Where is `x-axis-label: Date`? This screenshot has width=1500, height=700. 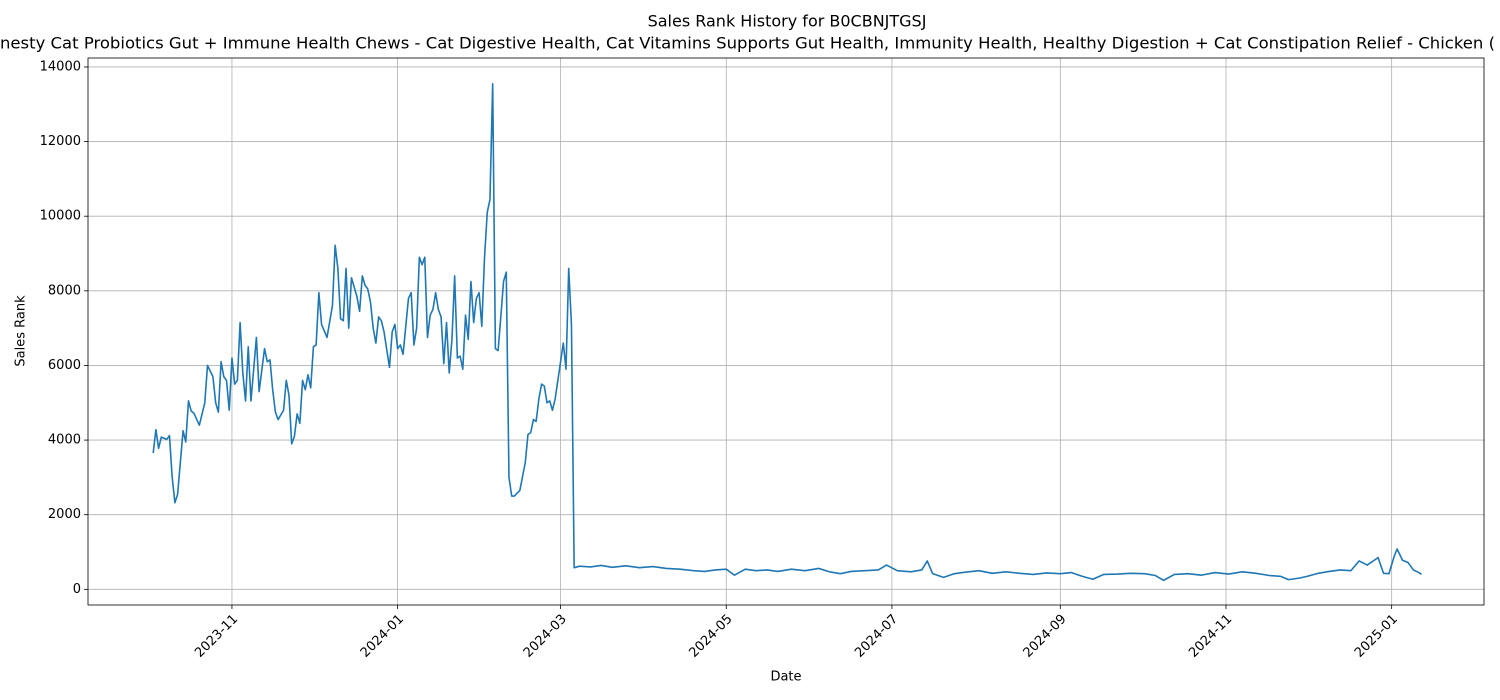 x-axis-label: Date is located at coordinates (785, 677).